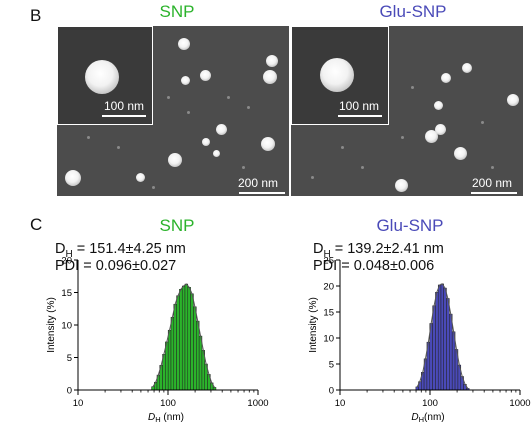  I want to click on x-axis-title: DH(nm), so click(427, 418).